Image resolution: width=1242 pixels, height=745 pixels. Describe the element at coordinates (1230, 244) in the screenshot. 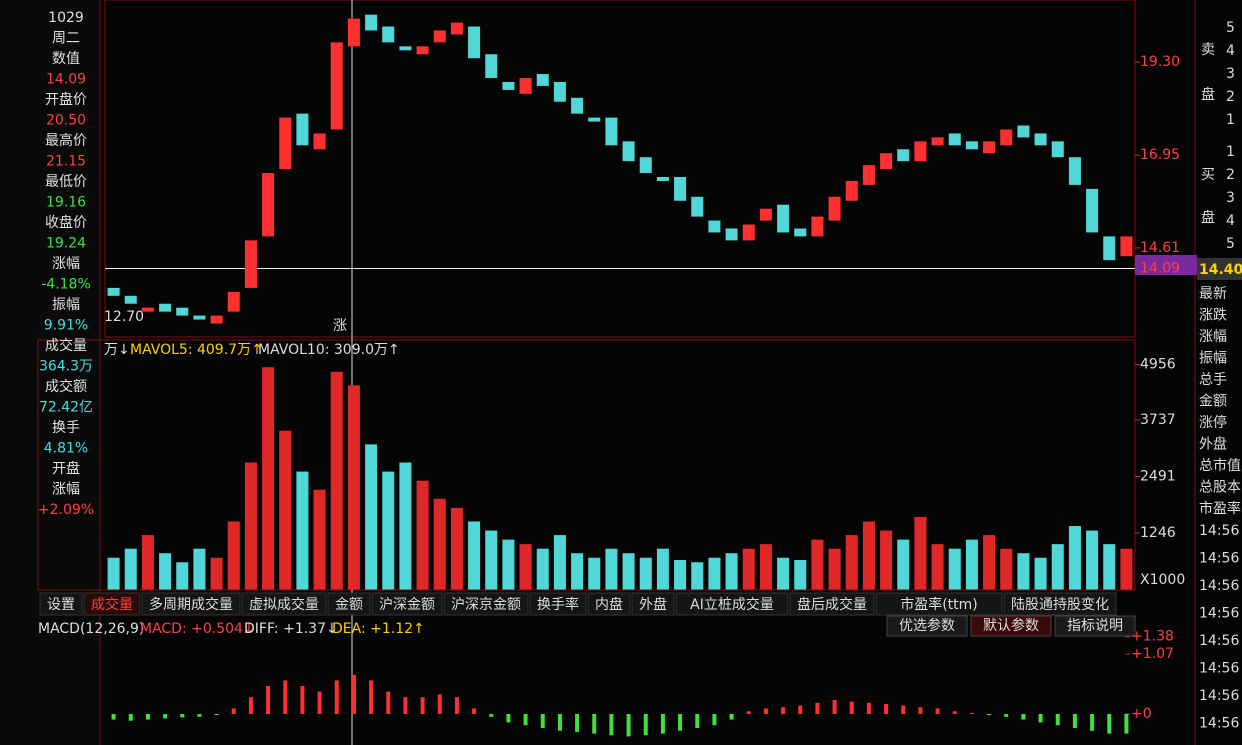

I see `level: 5` at that location.